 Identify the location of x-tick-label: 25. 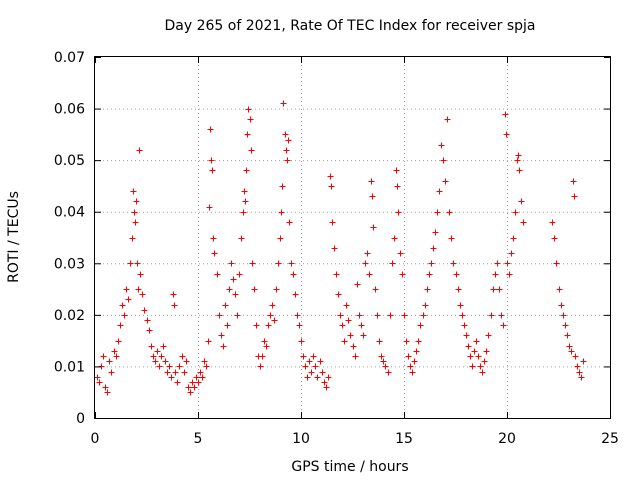
(610, 439).